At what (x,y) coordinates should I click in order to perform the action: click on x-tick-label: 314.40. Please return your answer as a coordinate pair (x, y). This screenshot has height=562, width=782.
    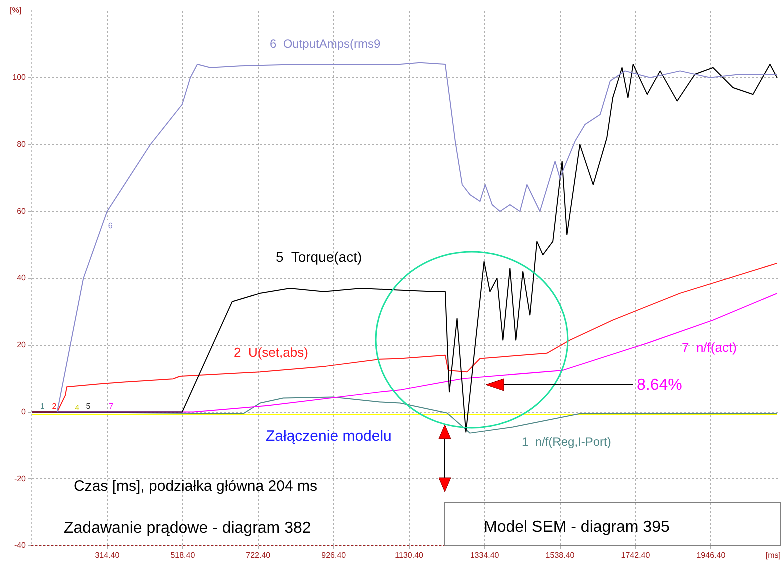
    Looking at the image, I should click on (107, 555).